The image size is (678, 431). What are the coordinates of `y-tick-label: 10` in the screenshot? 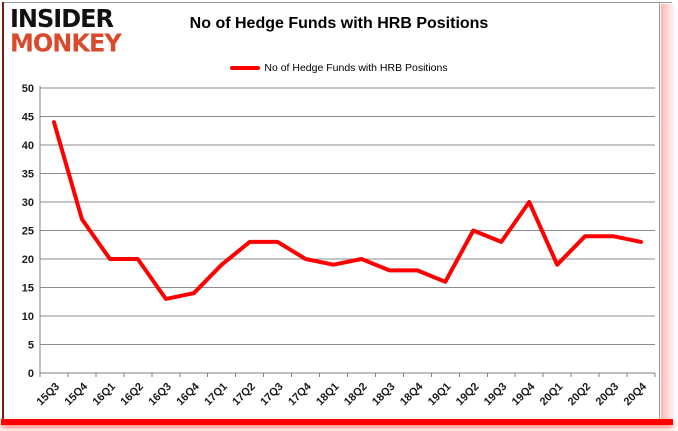 It's located at (28, 317).